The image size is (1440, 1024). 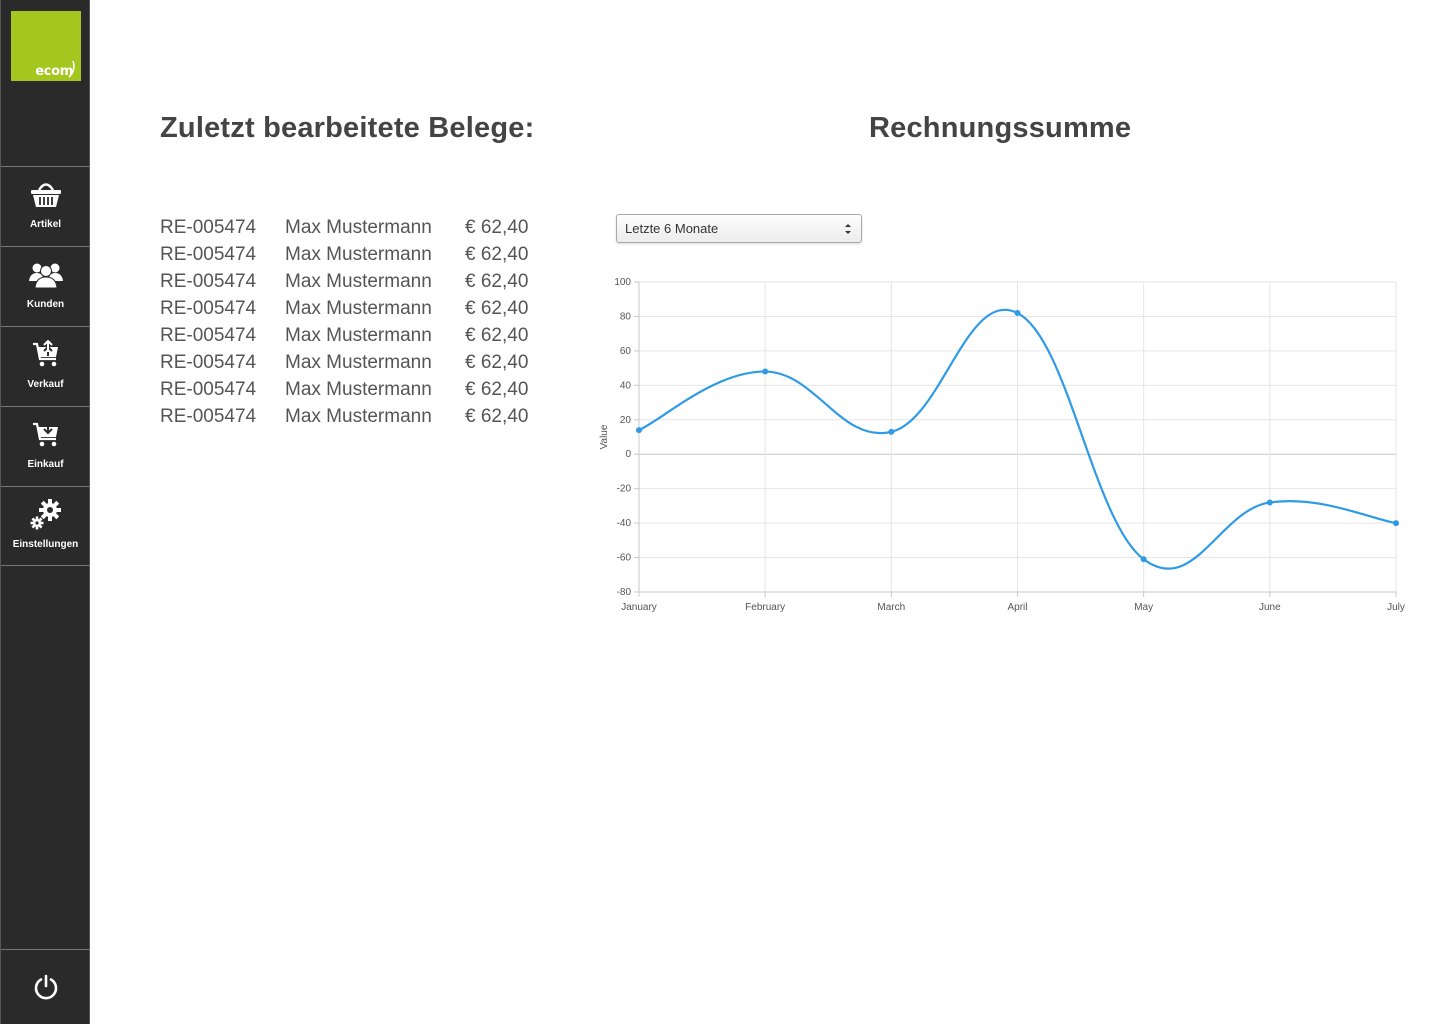 I want to click on invoice-sum-title: Rechnungssumme, so click(x=1000, y=128).